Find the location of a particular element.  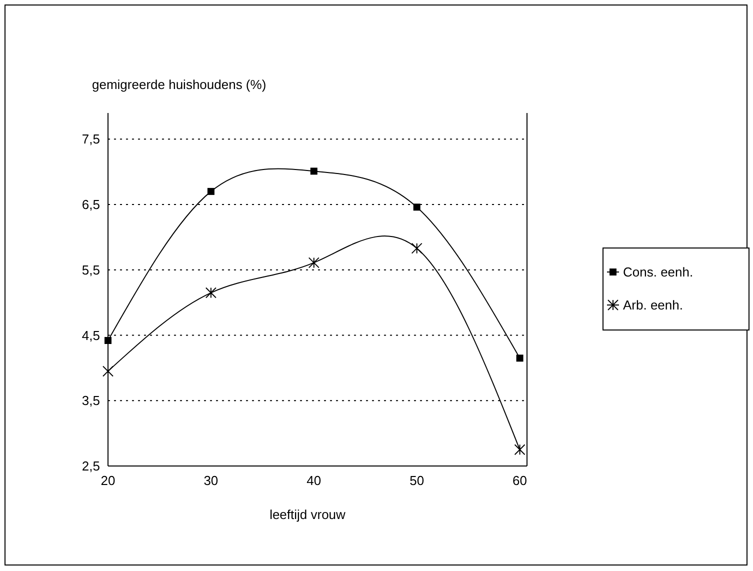

x-tick-label: 30 is located at coordinates (211, 480).